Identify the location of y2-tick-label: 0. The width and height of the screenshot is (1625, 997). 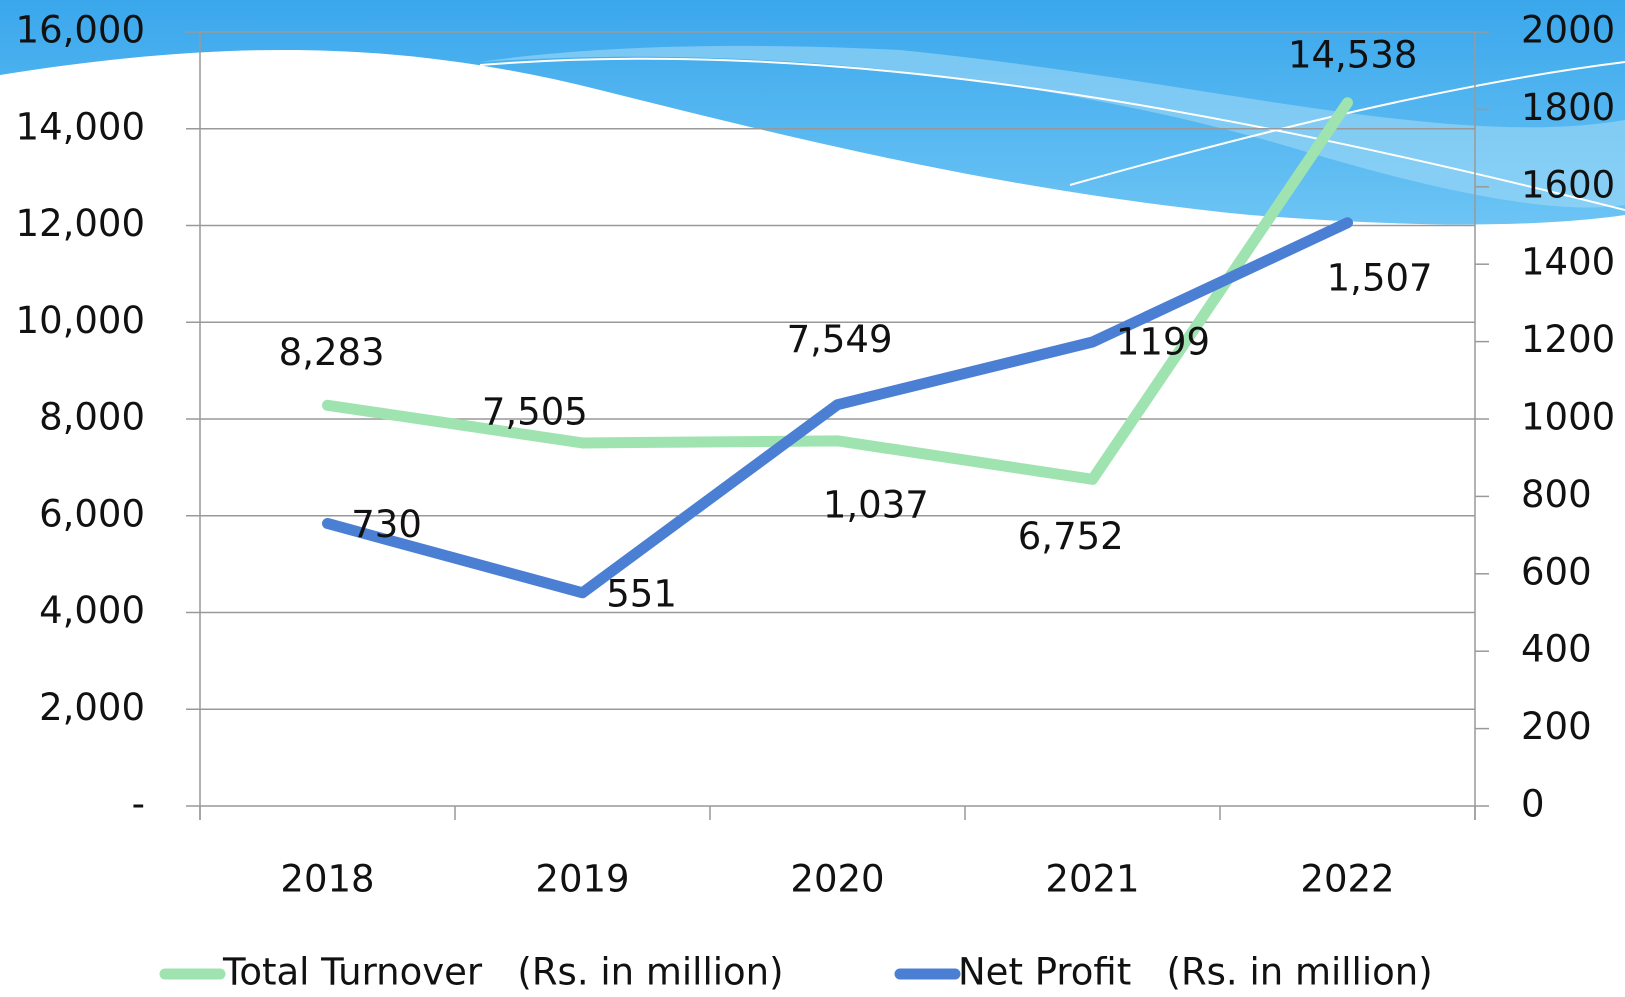
(1533, 804).